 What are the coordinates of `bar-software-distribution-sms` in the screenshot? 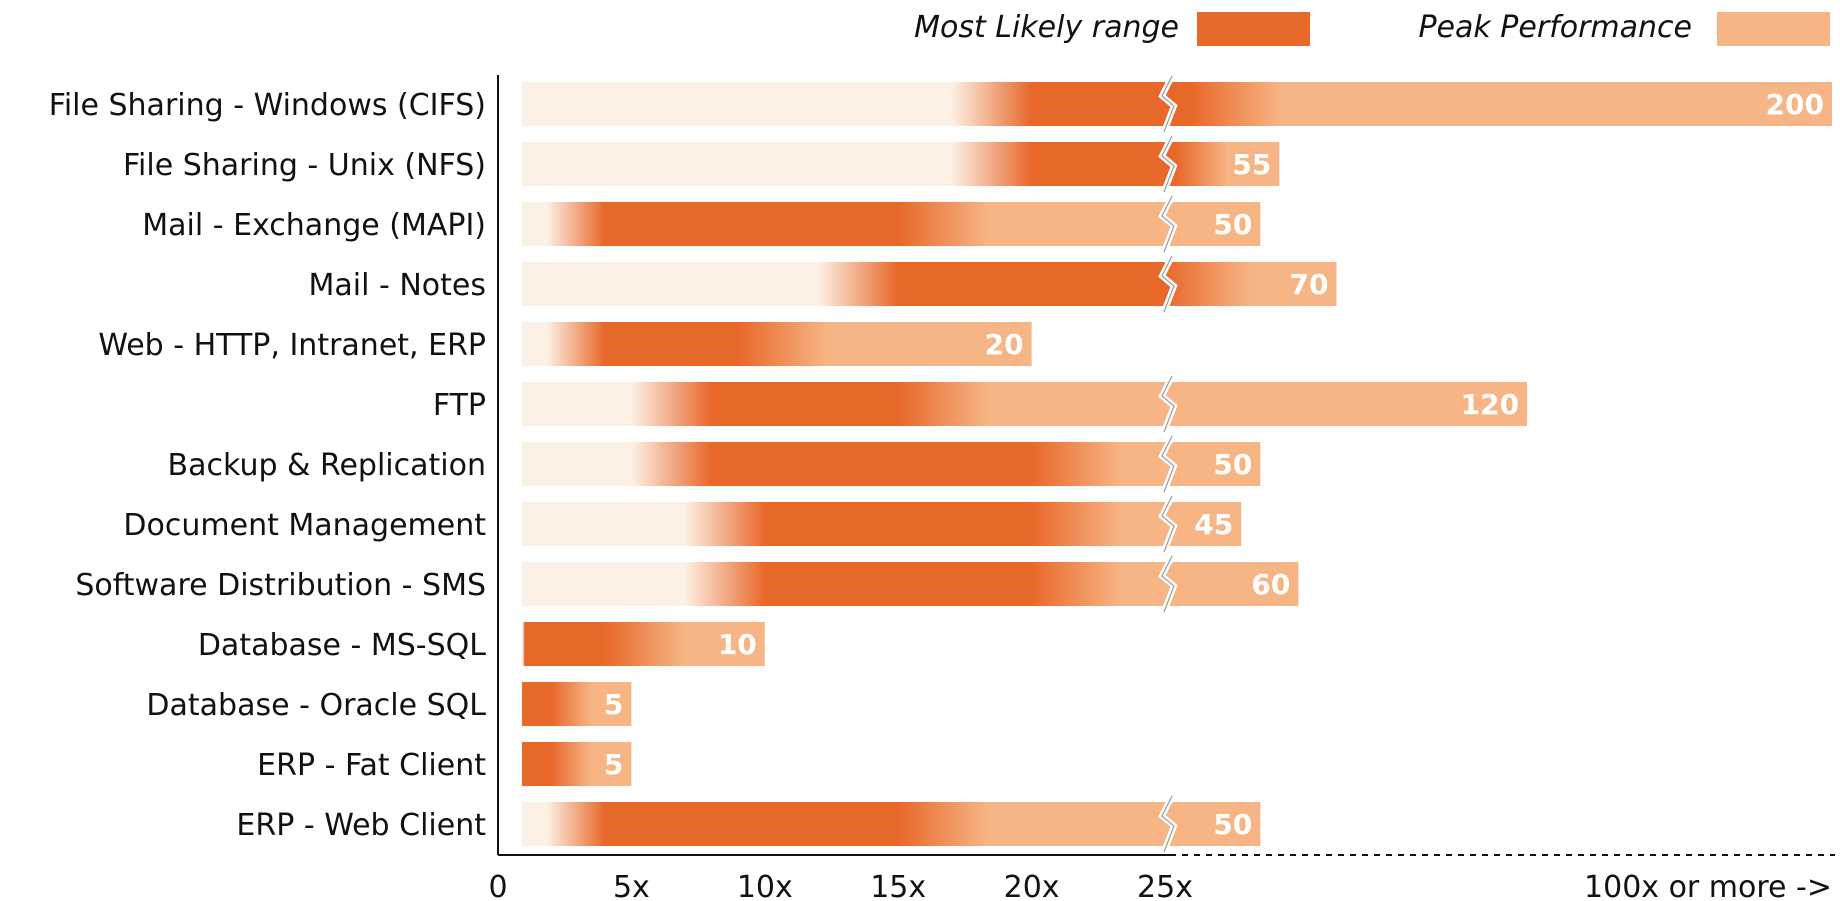 It's located at (910, 584).